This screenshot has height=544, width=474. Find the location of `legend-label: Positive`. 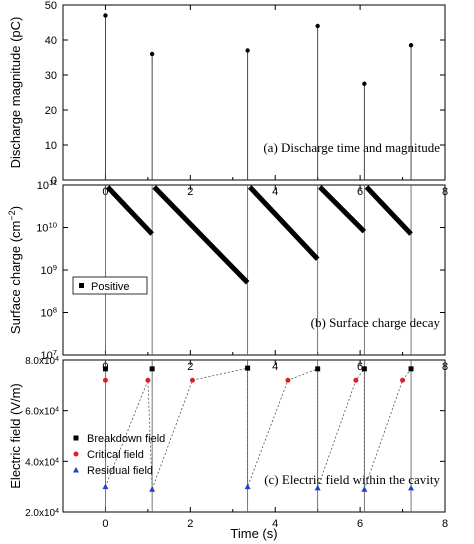

legend-label: Positive is located at coordinates (110, 287).